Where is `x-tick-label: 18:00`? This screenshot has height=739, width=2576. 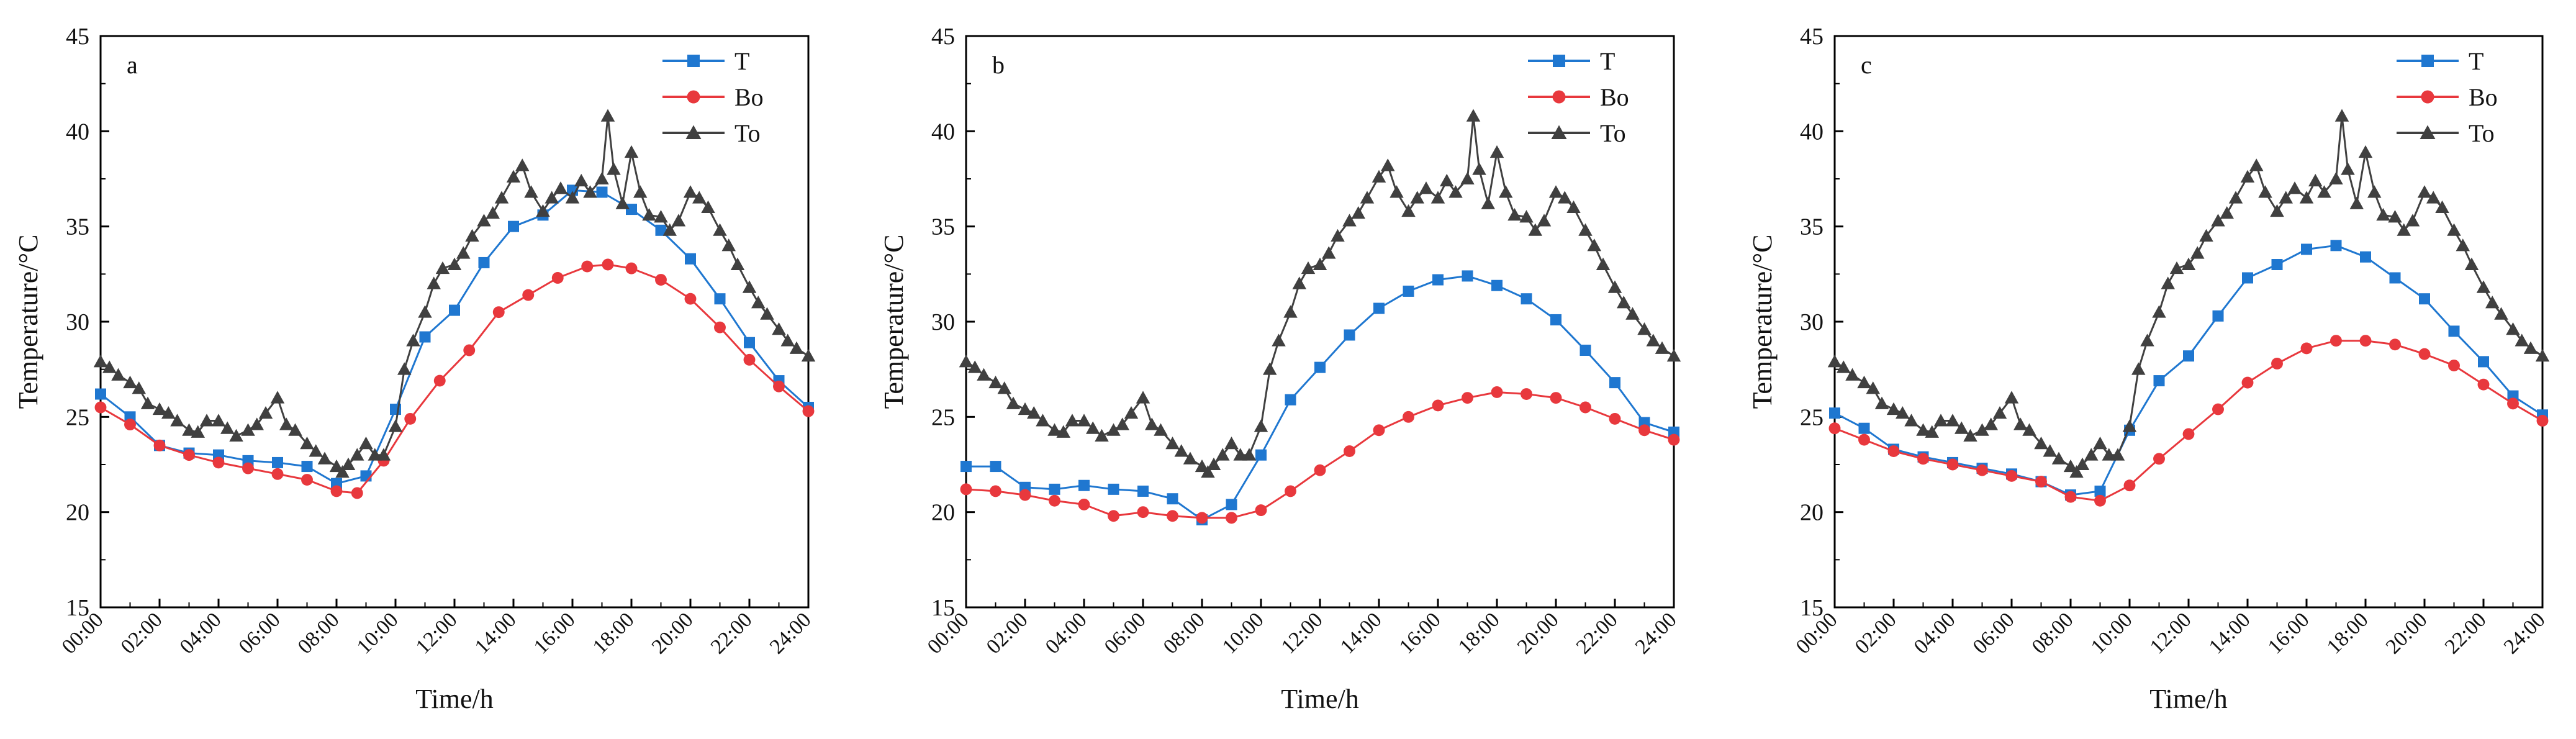 x-tick-label: 18:00 is located at coordinates (2348, 633).